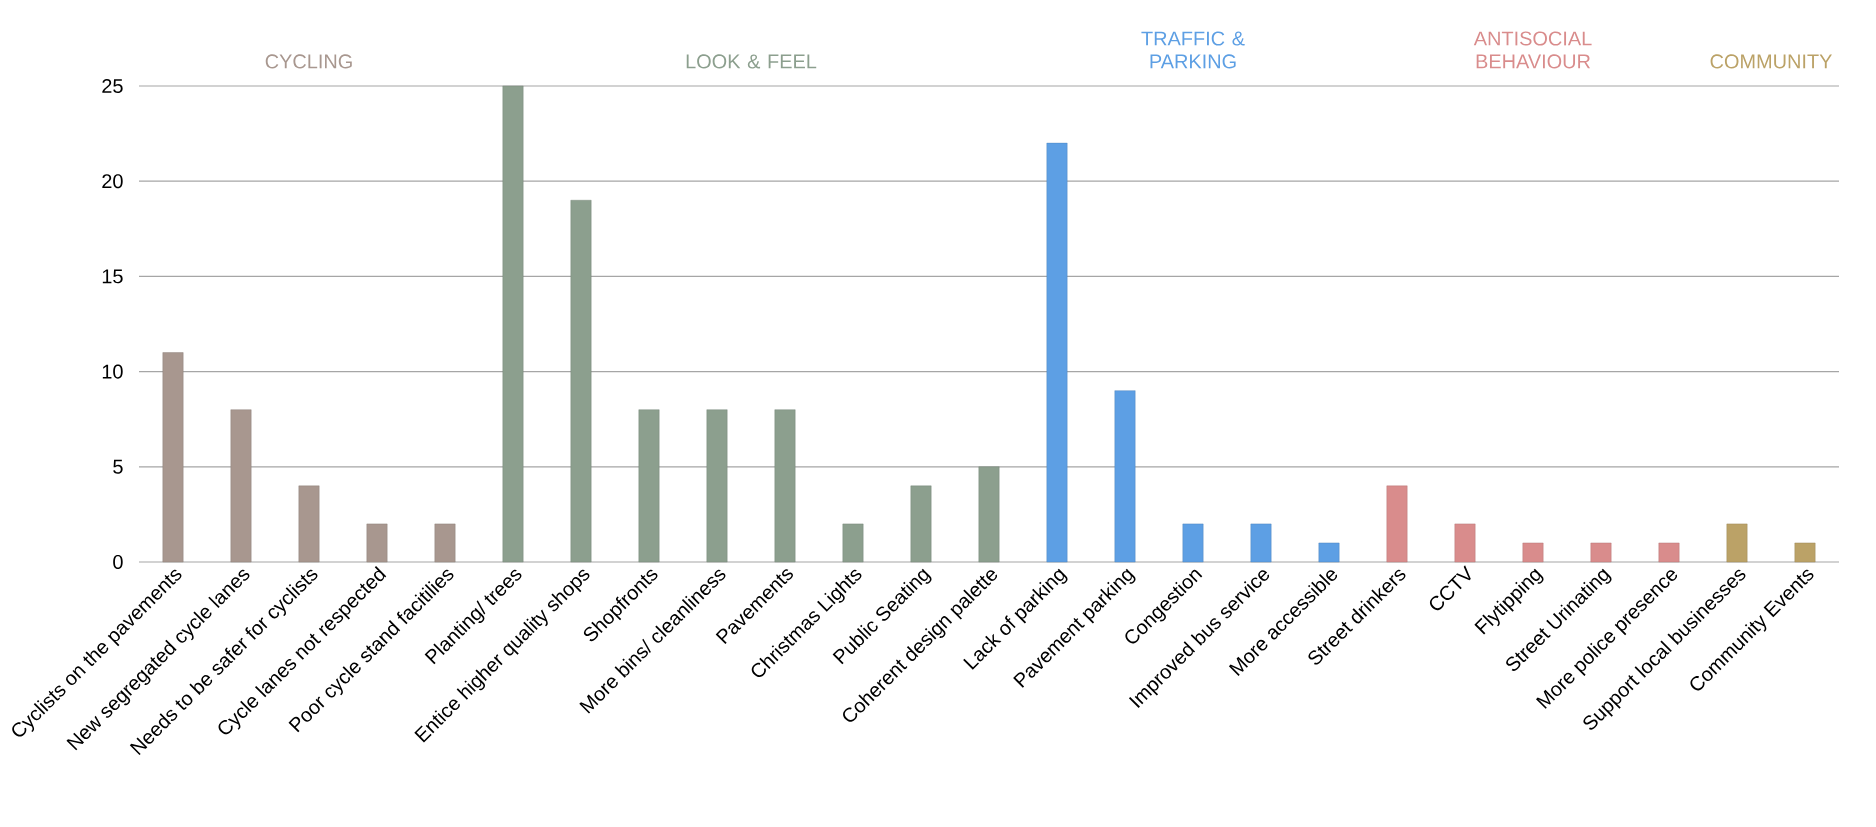  What do you see at coordinates (751, 61) in the screenshot?
I see `text: LOOK & FEEL` at bounding box center [751, 61].